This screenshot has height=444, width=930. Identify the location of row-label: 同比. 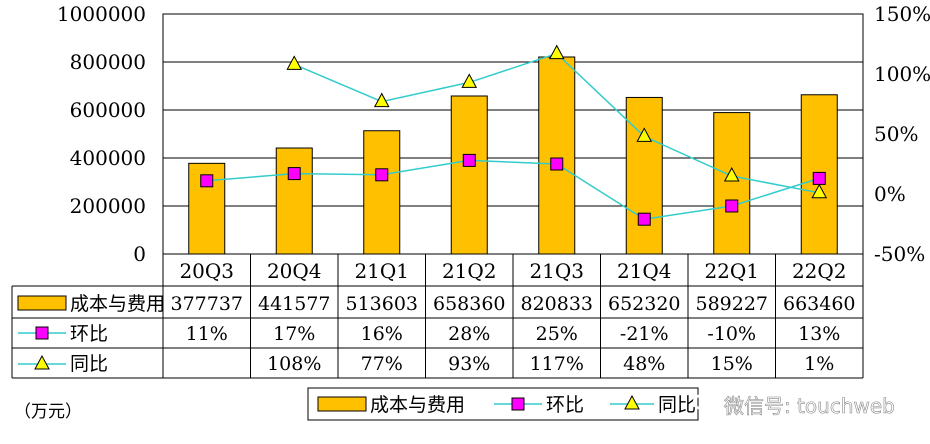
(89, 364).